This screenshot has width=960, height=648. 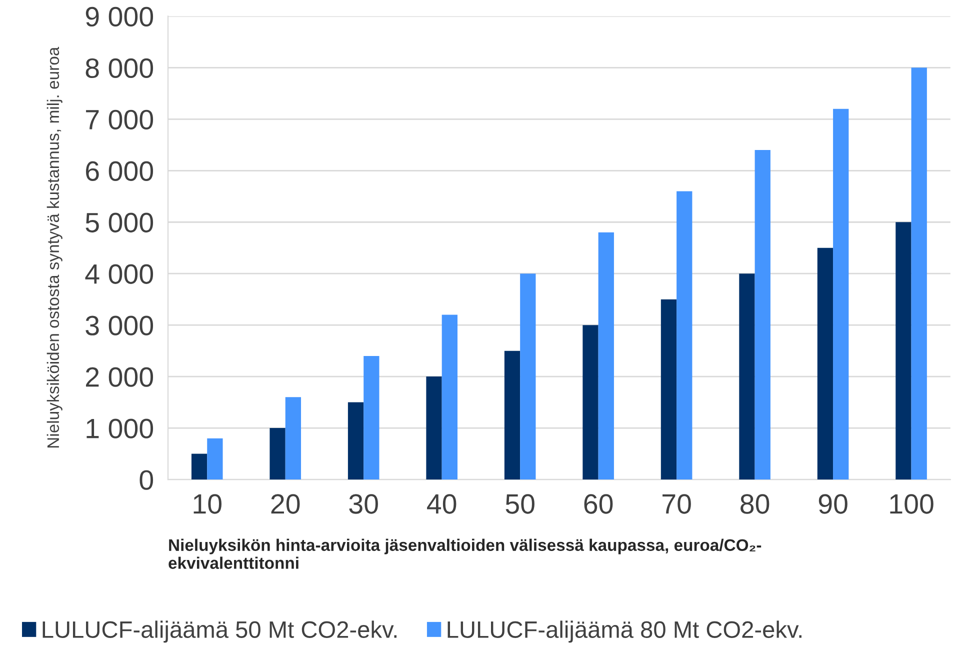 I want to click on x-tick-label: 10, so click(x=208, y=504).